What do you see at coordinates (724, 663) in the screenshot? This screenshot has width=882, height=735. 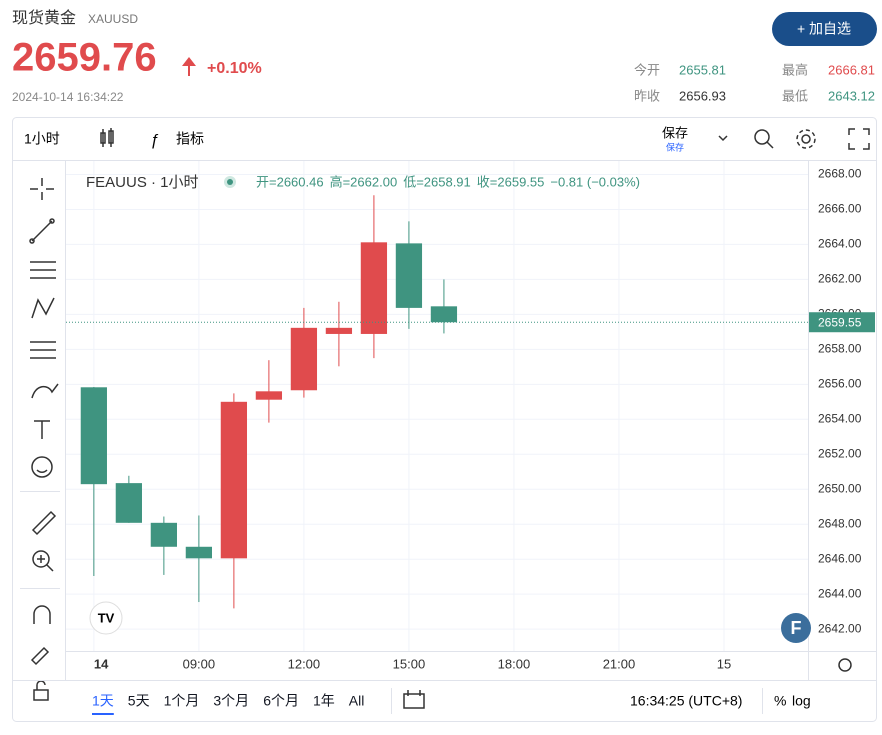 I see `x-tick-label: 15` at bounding box center [724, 663].